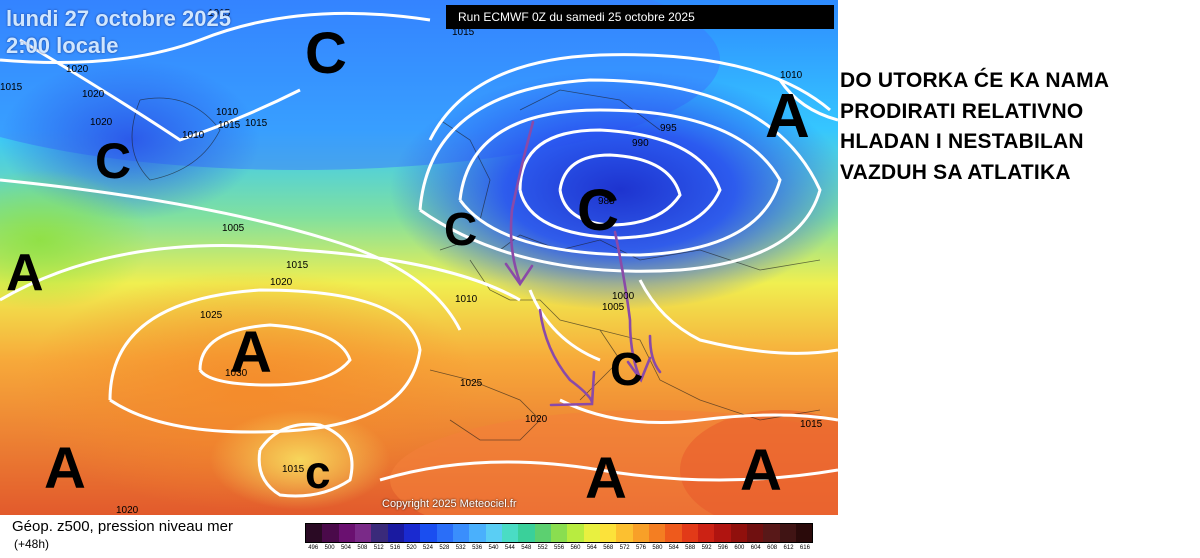  What do you see at coordinates (962, 111) in the screenshot?
I see `annotation-line: PRODIRATI RELATIVNO` at bounding box center [962, 111].